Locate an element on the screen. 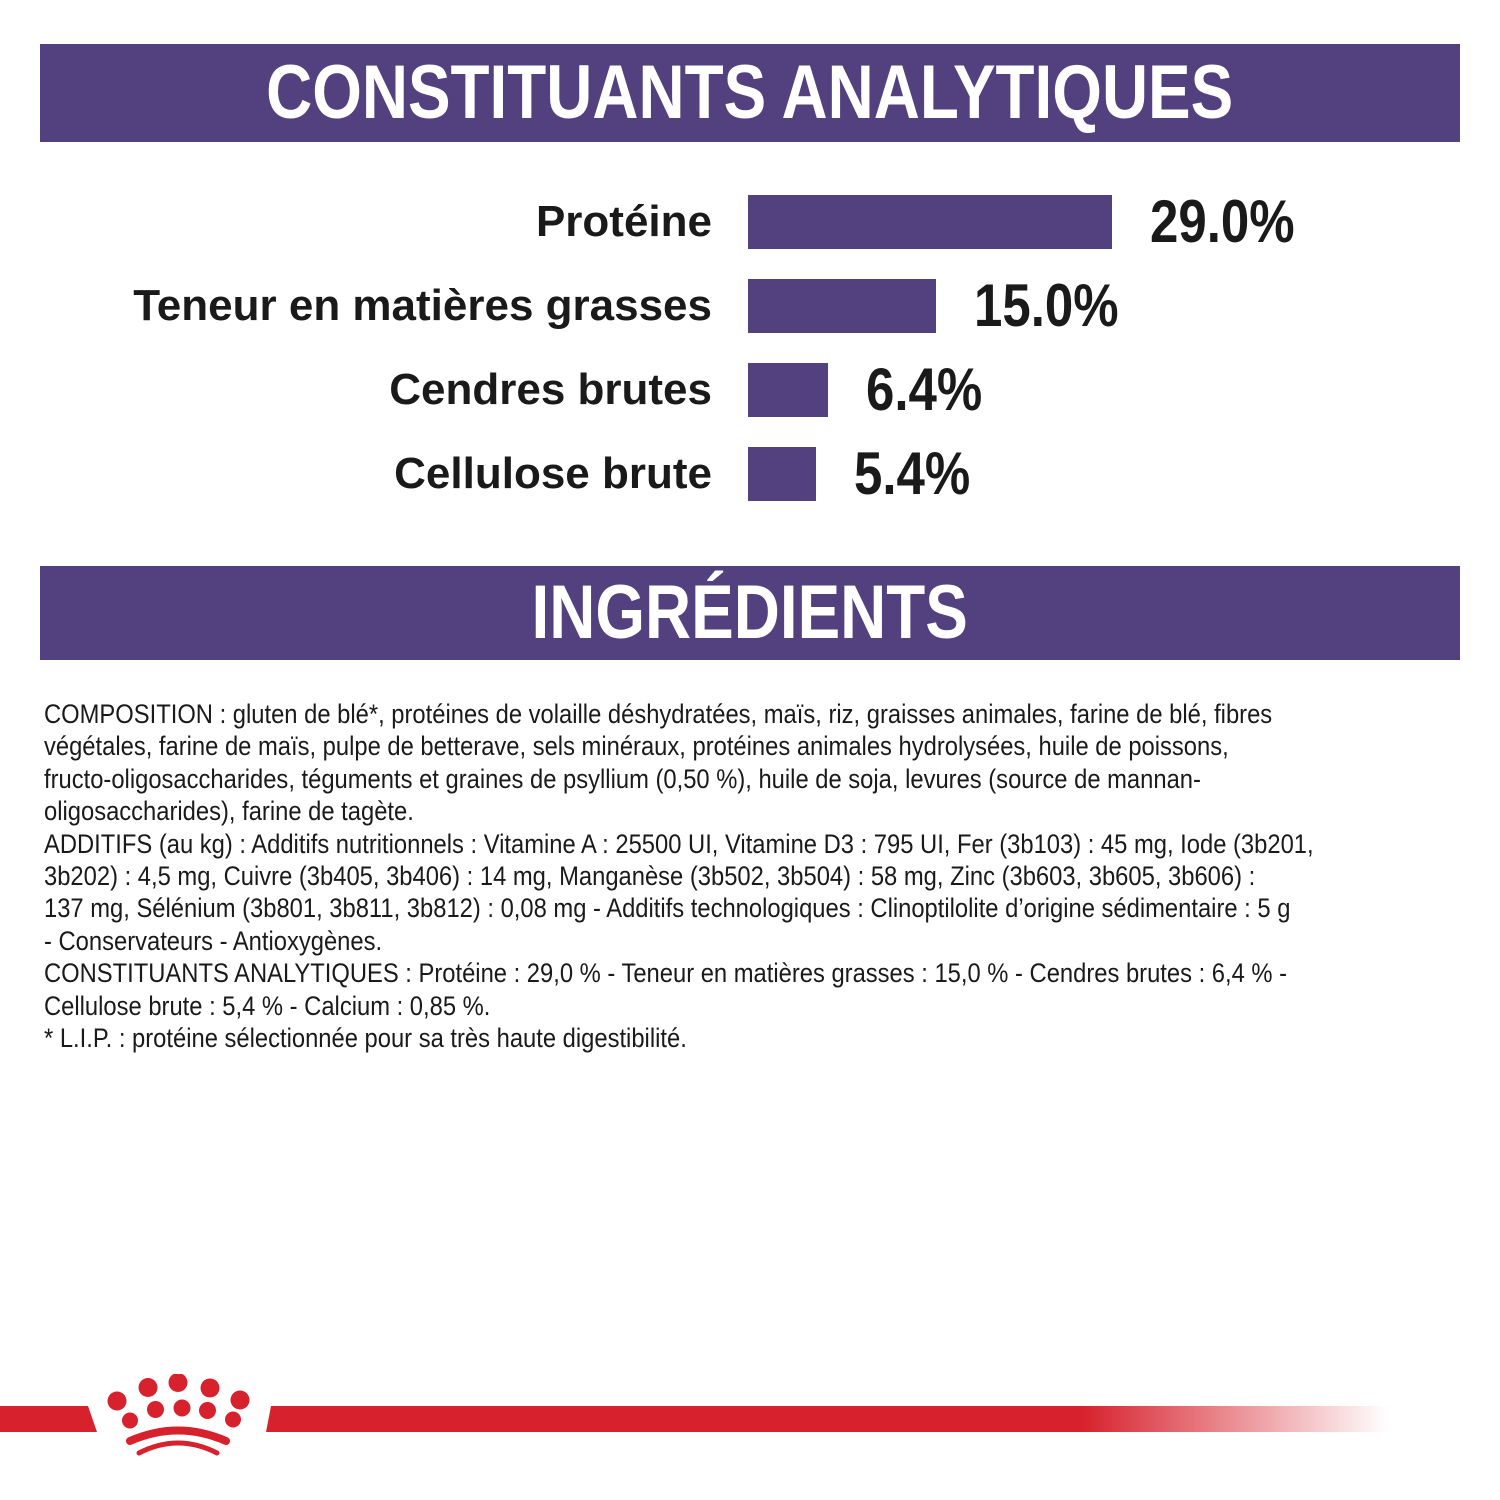 Image resolution: width=1500 pixels, height=1500 pixels. bar-row: Cendres brutes 6.4% is located at coordinates (750, 389).